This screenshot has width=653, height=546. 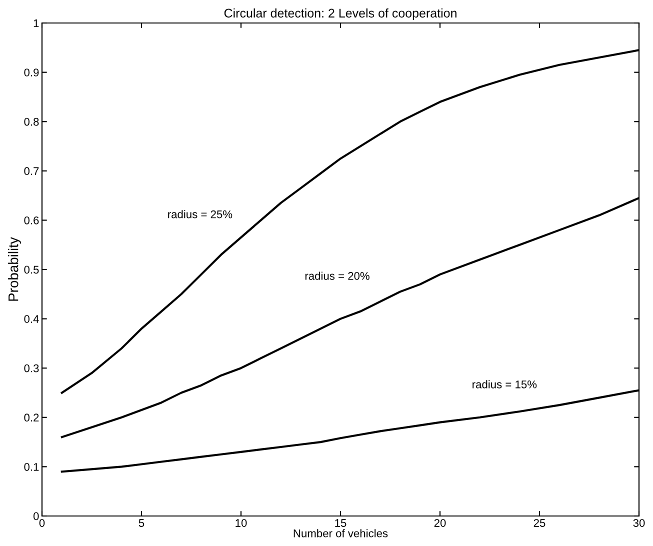 What do you see at coordinates (31, 122) in the screenshot?
I see `y-tick-label: 0.8` at bounding box center [31, 122].